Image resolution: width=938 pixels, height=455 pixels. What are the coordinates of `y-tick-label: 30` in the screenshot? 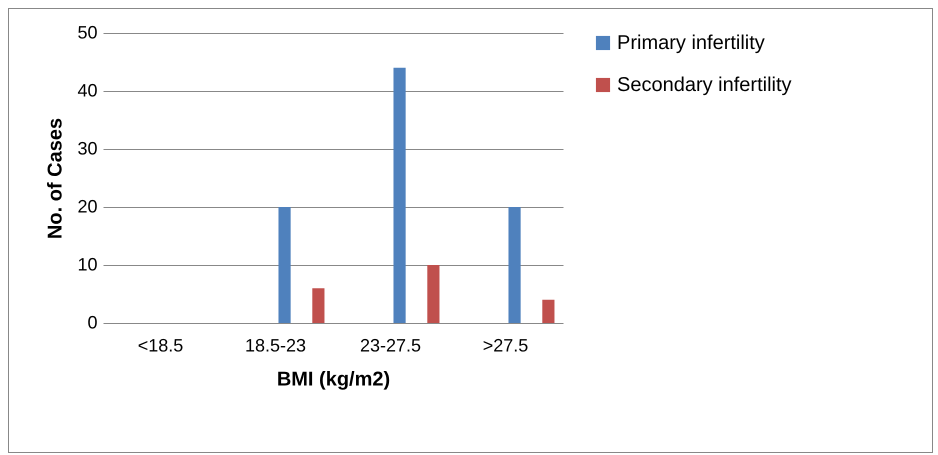 It's located at (87, 148).